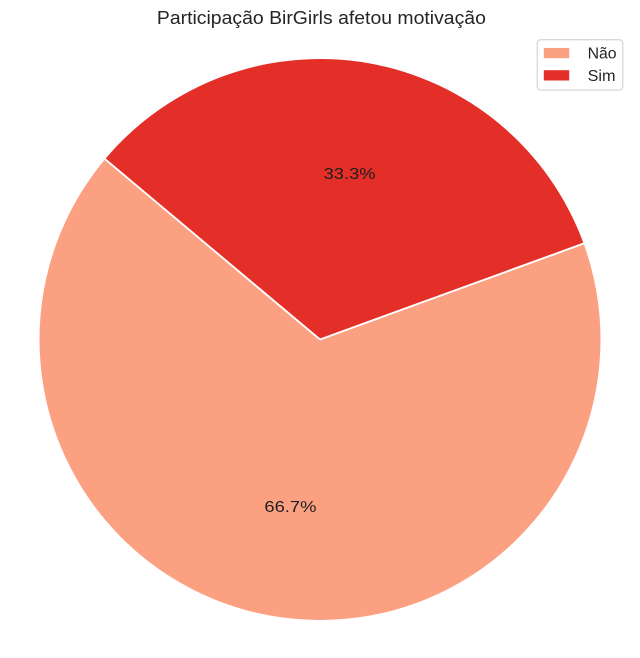  Describe the element at coordinates (321, 18) in the screenshot. I see `svg-text:Participação BirGirls afetou m: Participação BirGirls afetou motivação` at that location.